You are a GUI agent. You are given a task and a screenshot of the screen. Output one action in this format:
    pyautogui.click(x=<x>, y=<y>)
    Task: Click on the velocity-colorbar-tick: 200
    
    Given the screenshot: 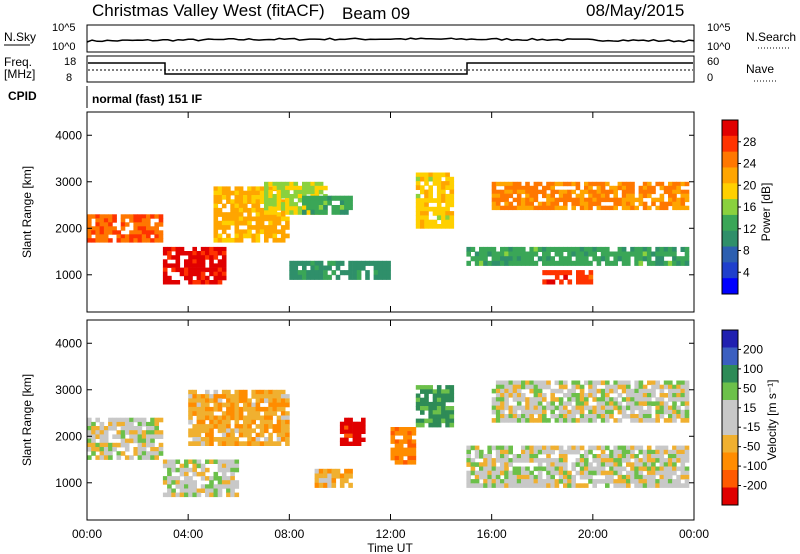 What is the action you would take?
    pyautogui.click(x=753, y=349)
    